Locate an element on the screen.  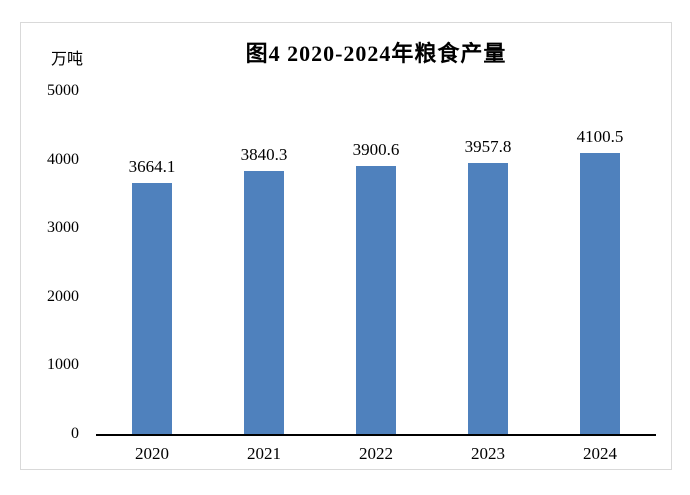
y-tick-label-1000: 1000 is located at coordinates (63, 365).